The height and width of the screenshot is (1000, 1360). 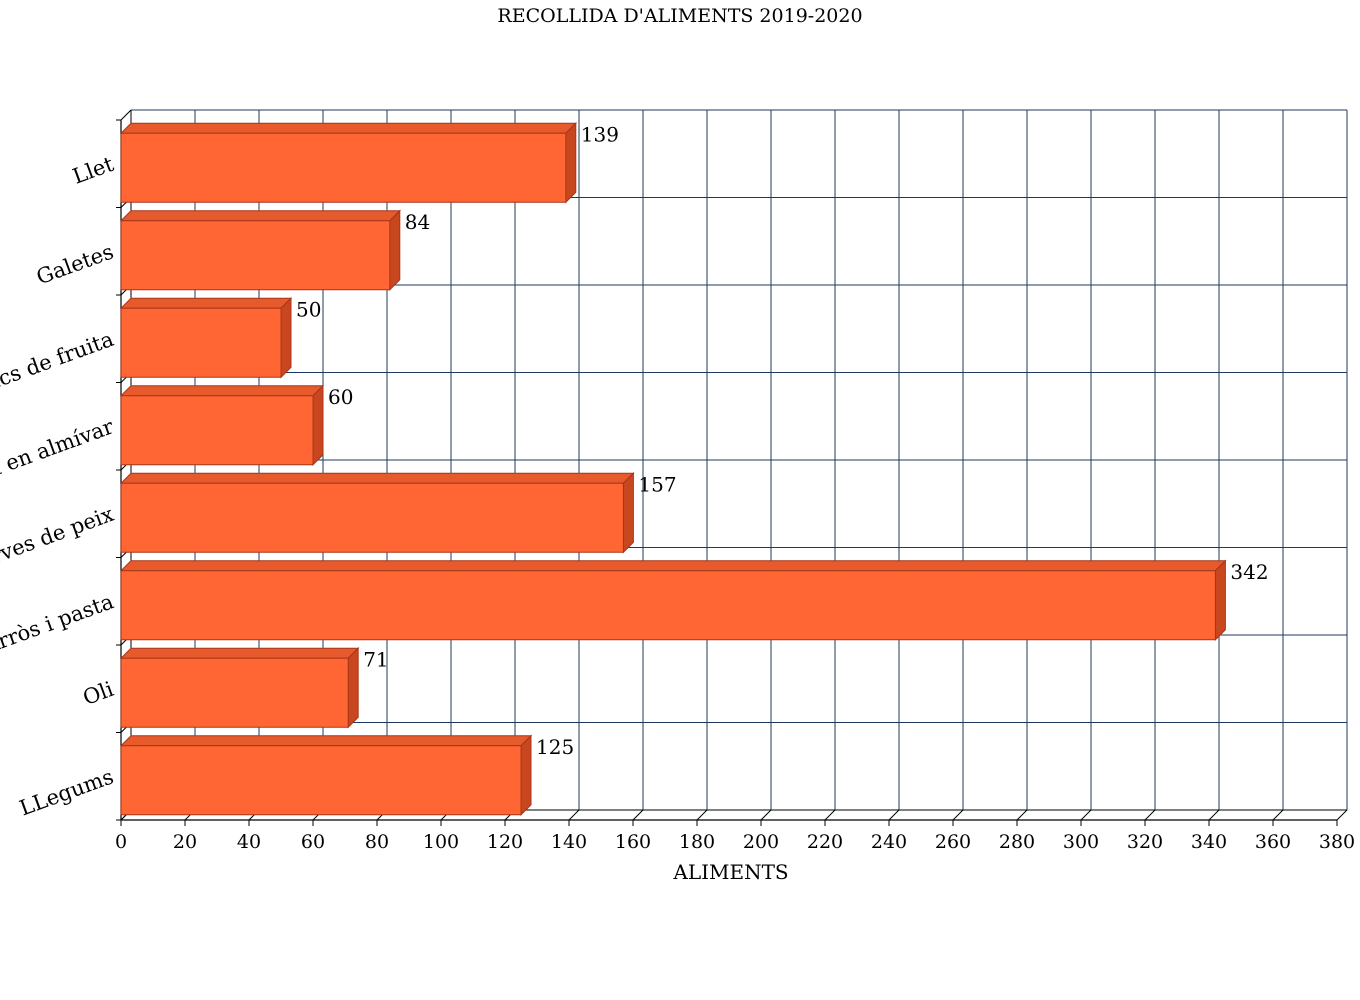 What do you see at coordinates (98, 693) in the screenshot?
I see `category-label: Oli` at bounding box center [98, 693].